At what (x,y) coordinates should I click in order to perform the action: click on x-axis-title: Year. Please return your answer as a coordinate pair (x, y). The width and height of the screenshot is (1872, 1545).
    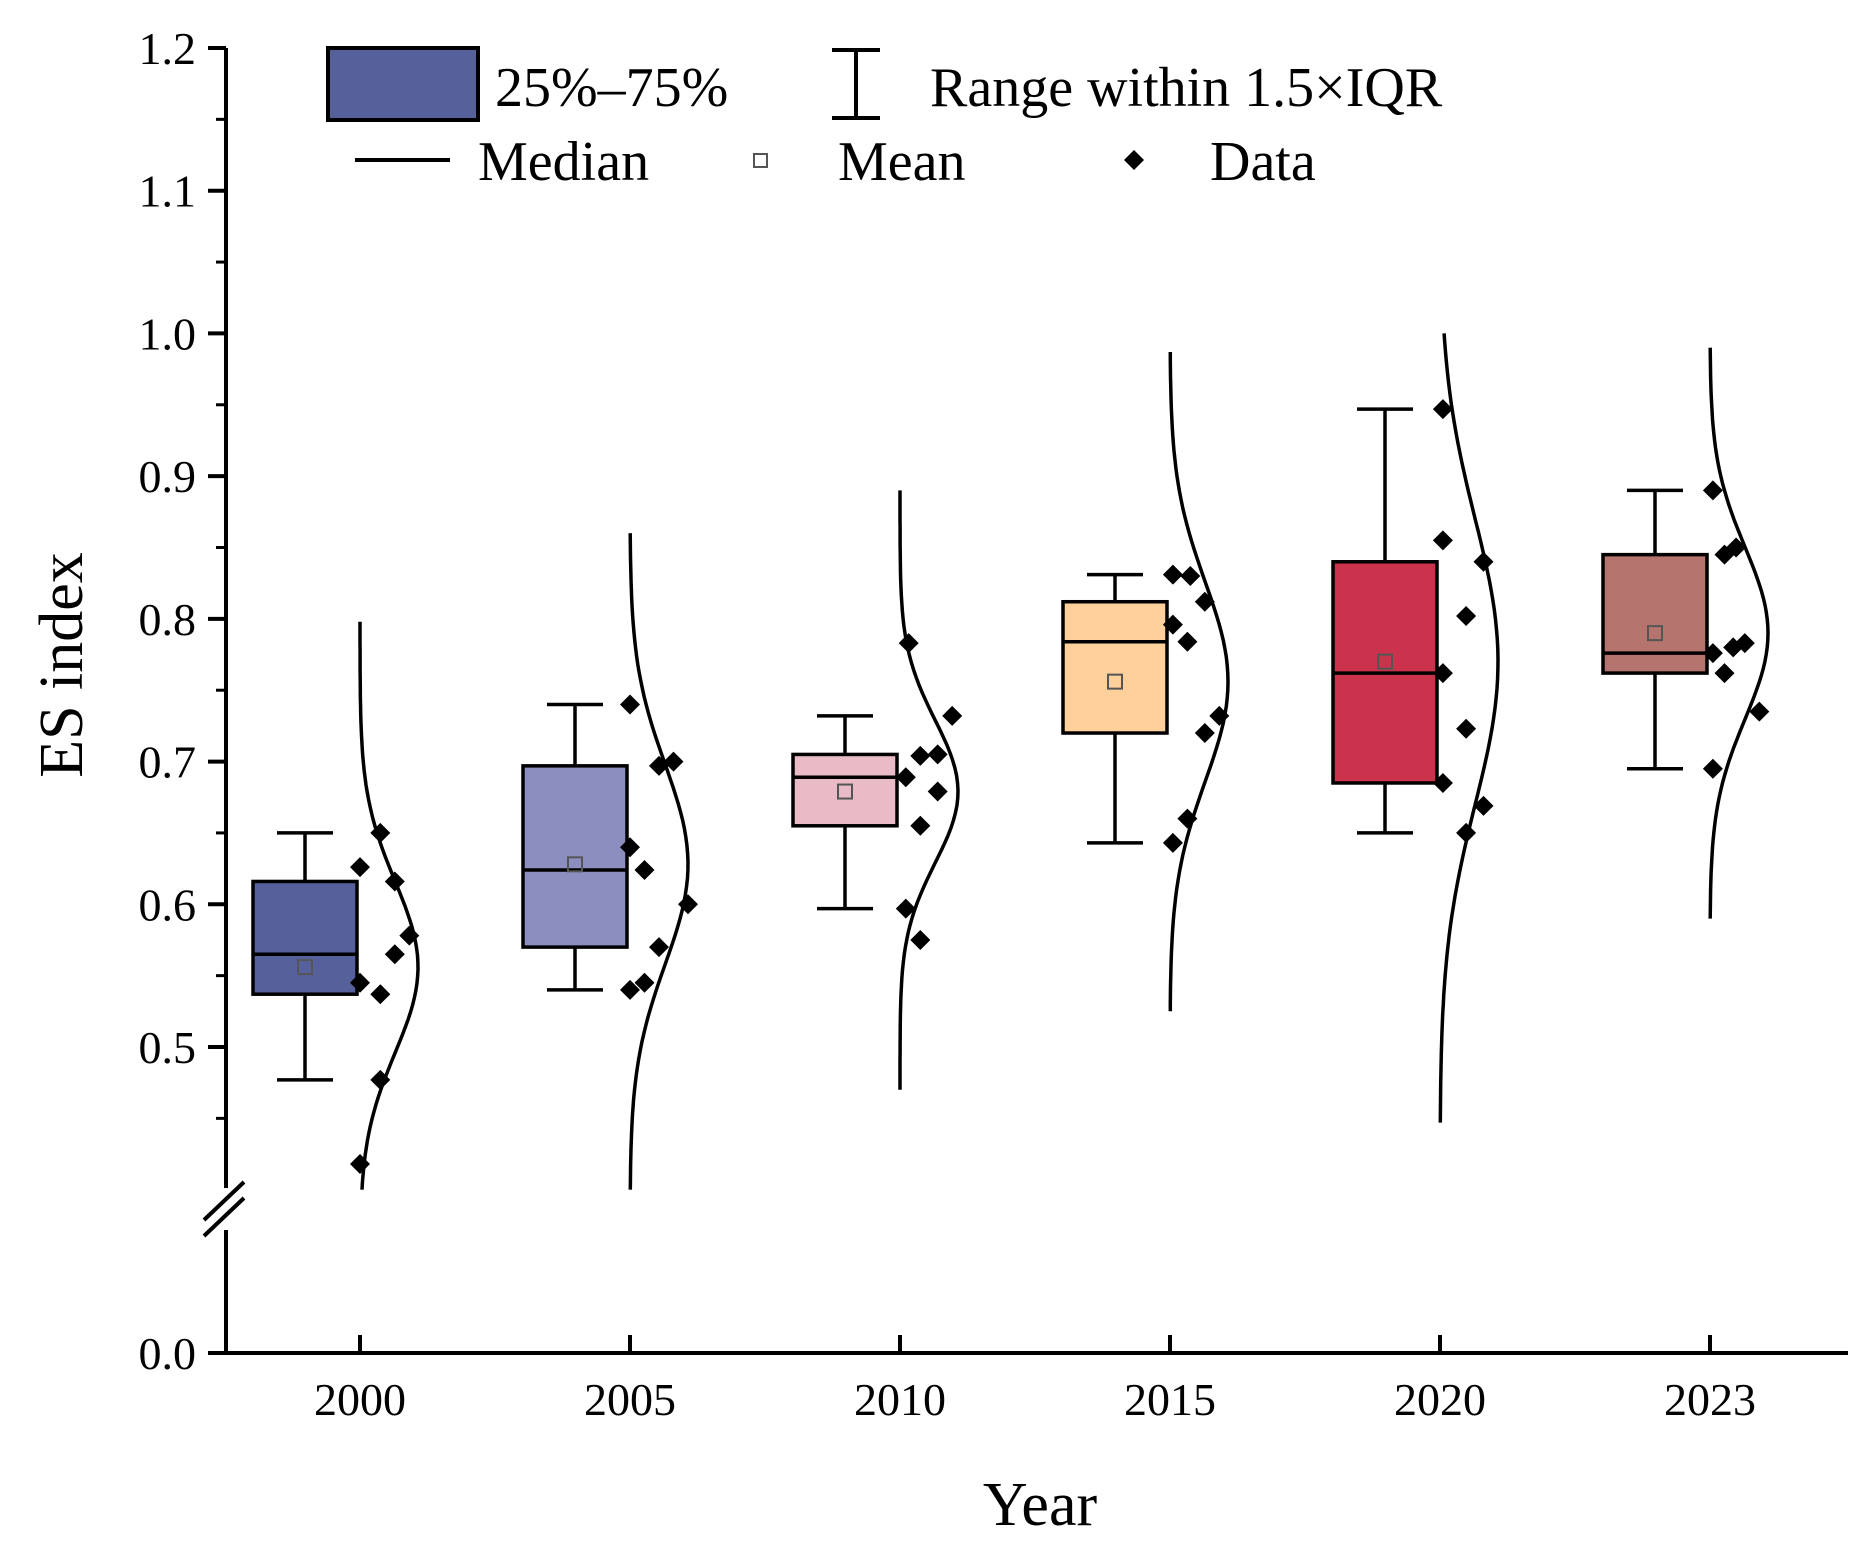
    Looking at the image, I should click on (1040, 1505).